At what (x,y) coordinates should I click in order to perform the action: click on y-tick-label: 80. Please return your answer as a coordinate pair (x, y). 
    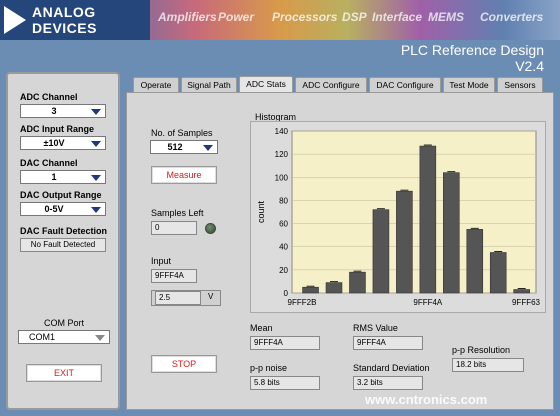
    Looking at the image, I should click on (283, 200).